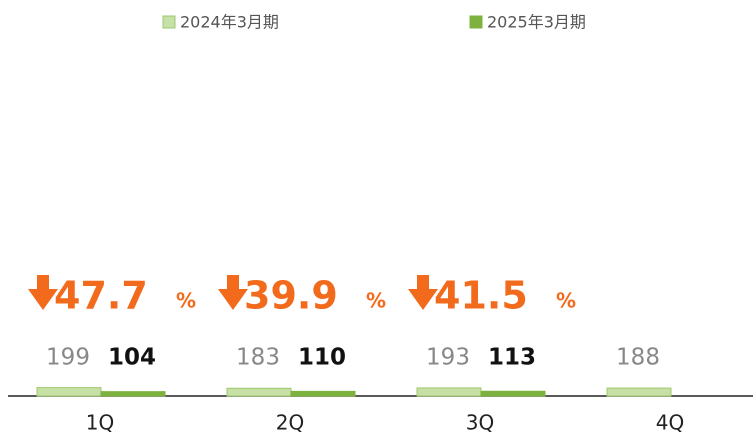  What do you see at coordinates (481, 296) in the screenshot?
I see `annotation-value: 41.5` at bounding box center [481, 296].